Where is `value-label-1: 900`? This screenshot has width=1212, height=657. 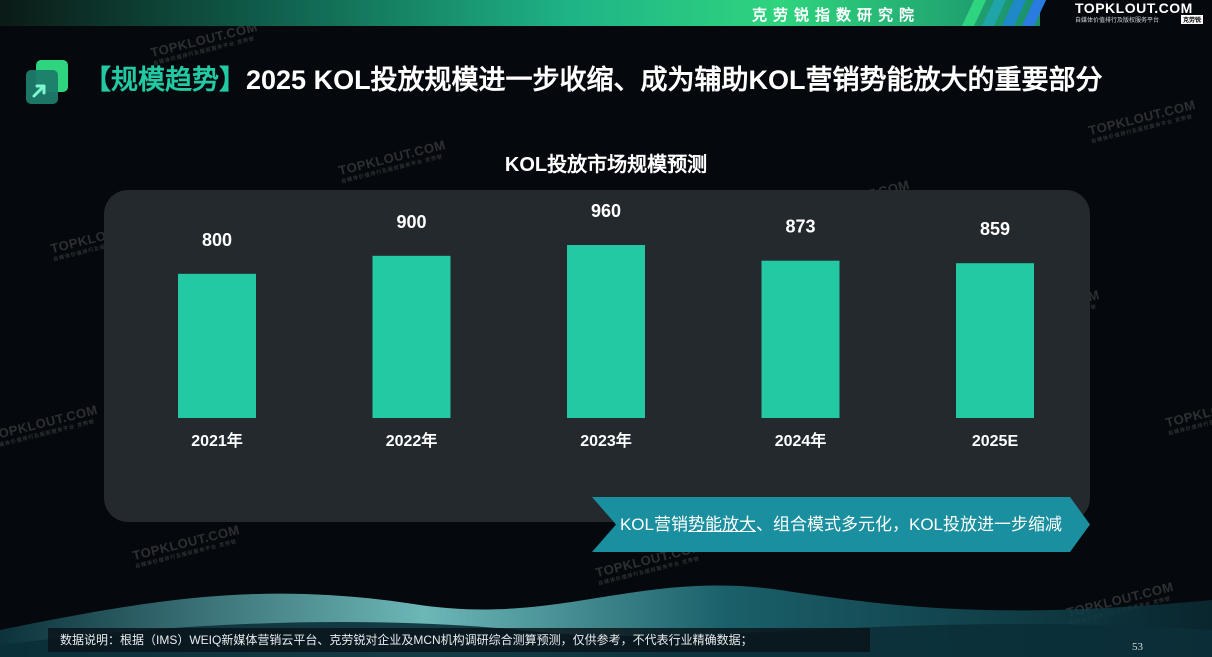
value-label-1: 900 is located at coordinates (411, 222).